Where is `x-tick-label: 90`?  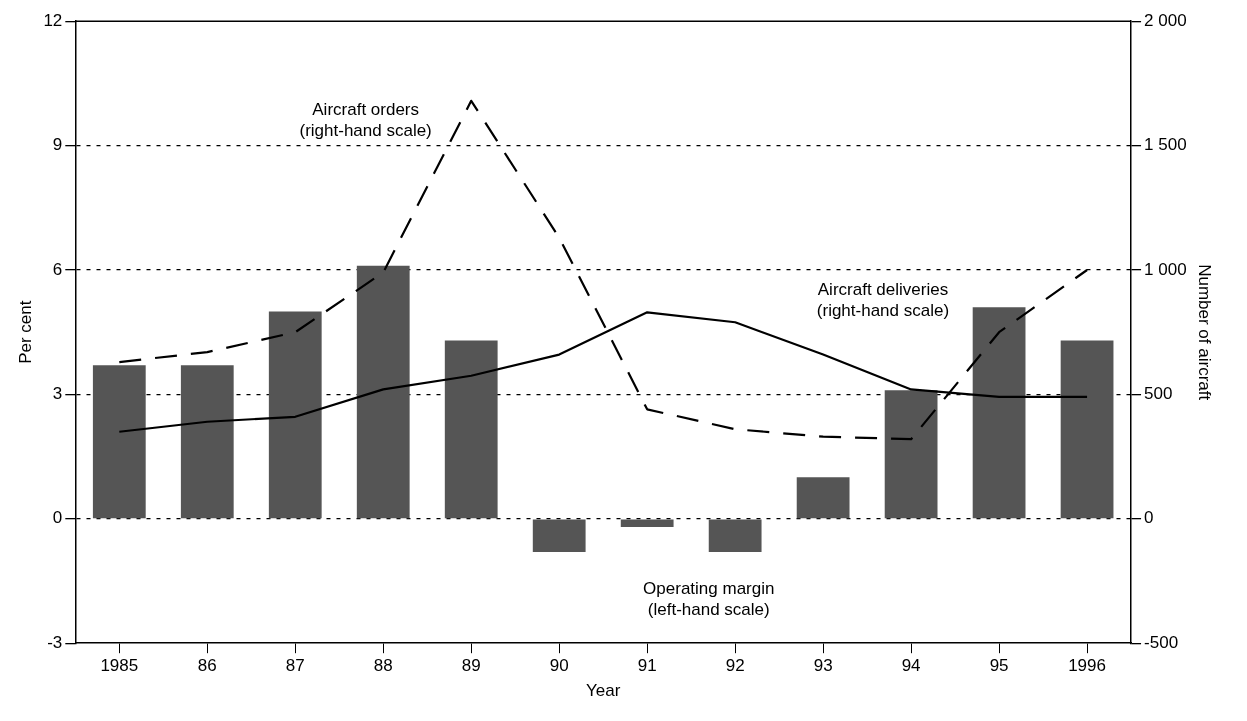
x-tick-label: 90 is located at coordinates (559, 666).